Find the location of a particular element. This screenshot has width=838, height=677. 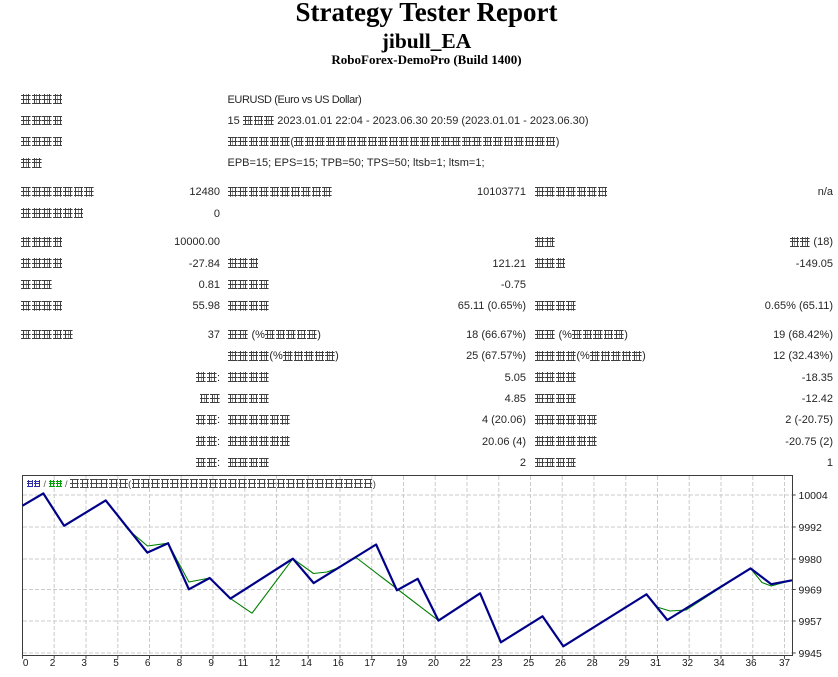

svg-text: 9 is located at coordinates (211, 663).